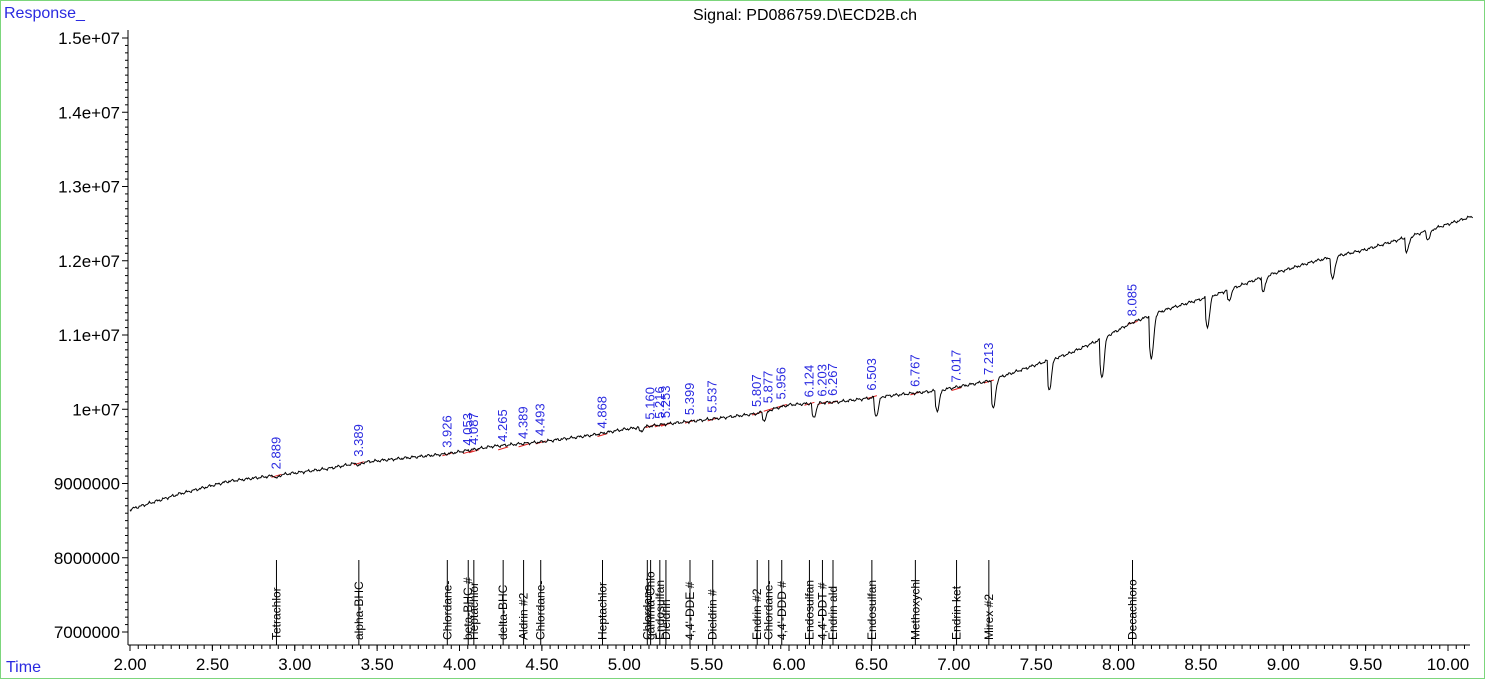  What do you see at coordinates (1283, 664) in the screenshot?
I see `x-tick-label: 9.00` at bounding box center [1283, 664].